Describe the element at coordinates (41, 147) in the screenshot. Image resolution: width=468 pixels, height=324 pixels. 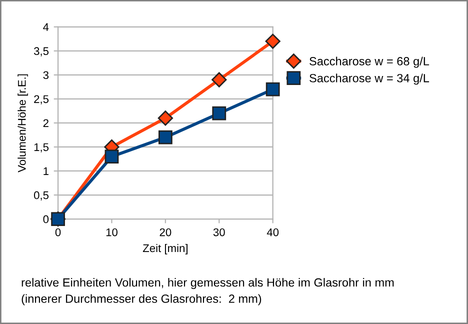
I see `y-tick-label: 1,5` at that location.